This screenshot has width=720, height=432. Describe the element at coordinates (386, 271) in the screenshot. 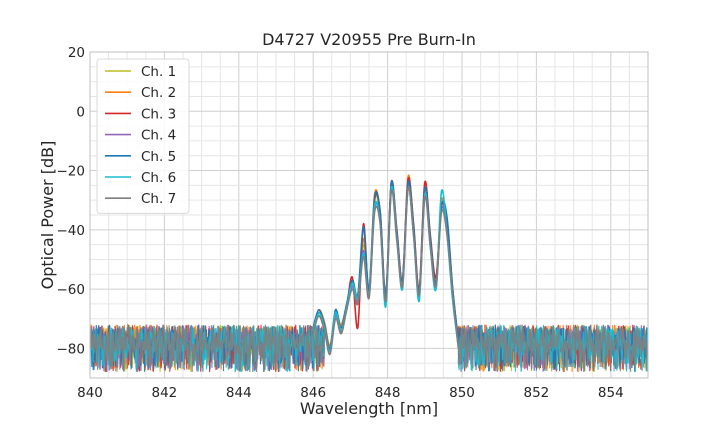

I see `series-line` at that location.